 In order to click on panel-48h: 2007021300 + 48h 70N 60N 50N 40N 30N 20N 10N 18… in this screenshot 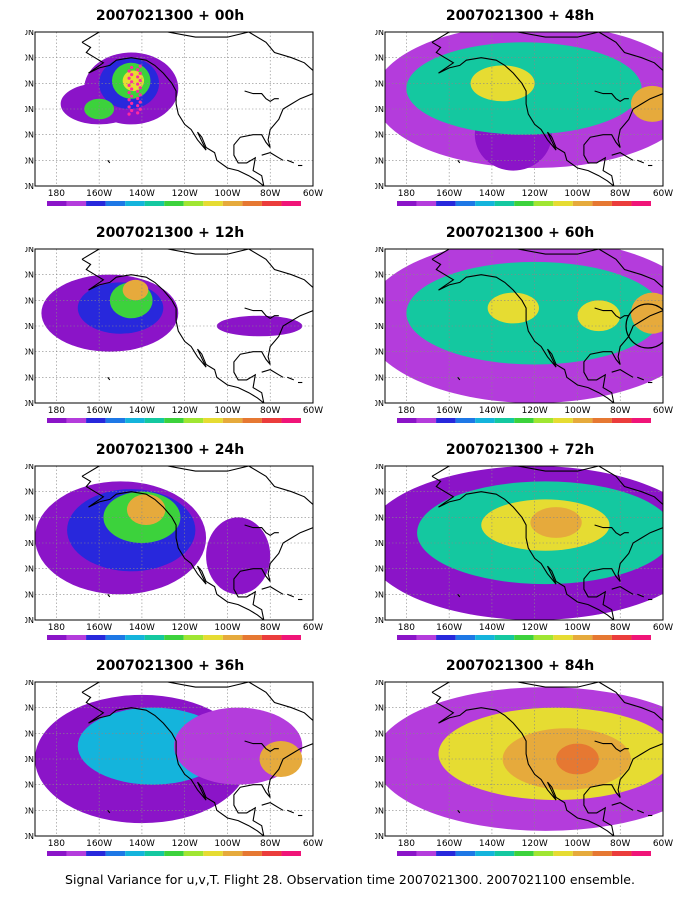, I will do `click(535, 113)`.